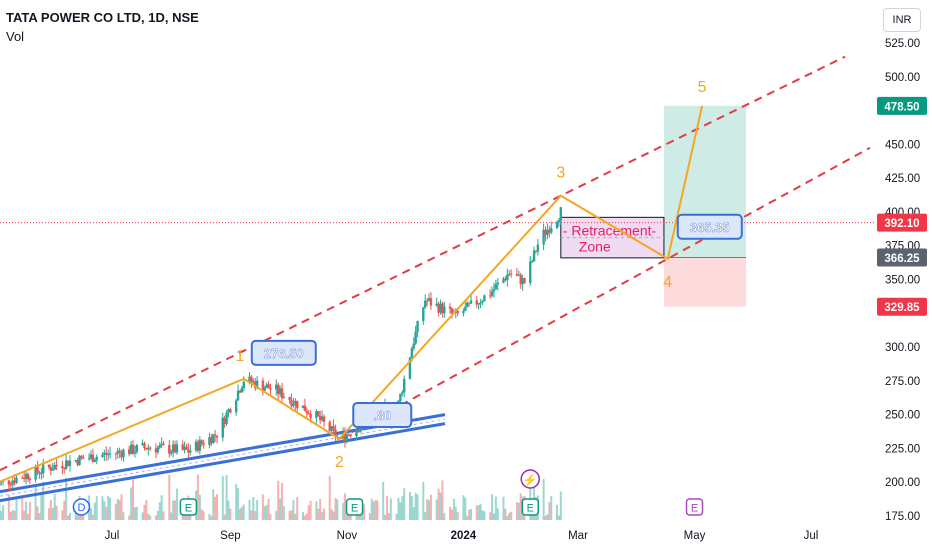 Image resolution: width=932 pixels, height=550 pixels. What do you see at coordinates (902, 382) in the screenshot?
I see `price-tick-label: 275.00` at bounding box center [902, 382].